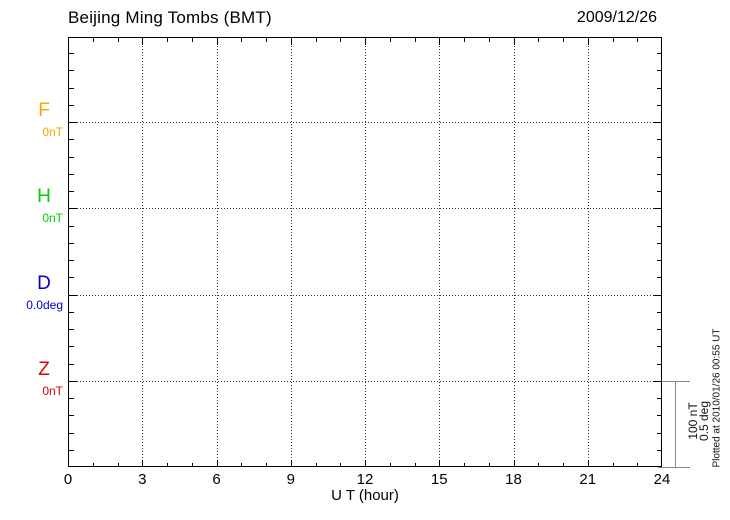 The width and height of the screenshot is (730, 520). What do you see at coordinates (44, 369) in the screenshot?
I see `series-letter-Z: Z` at bounding box center [44, 369].